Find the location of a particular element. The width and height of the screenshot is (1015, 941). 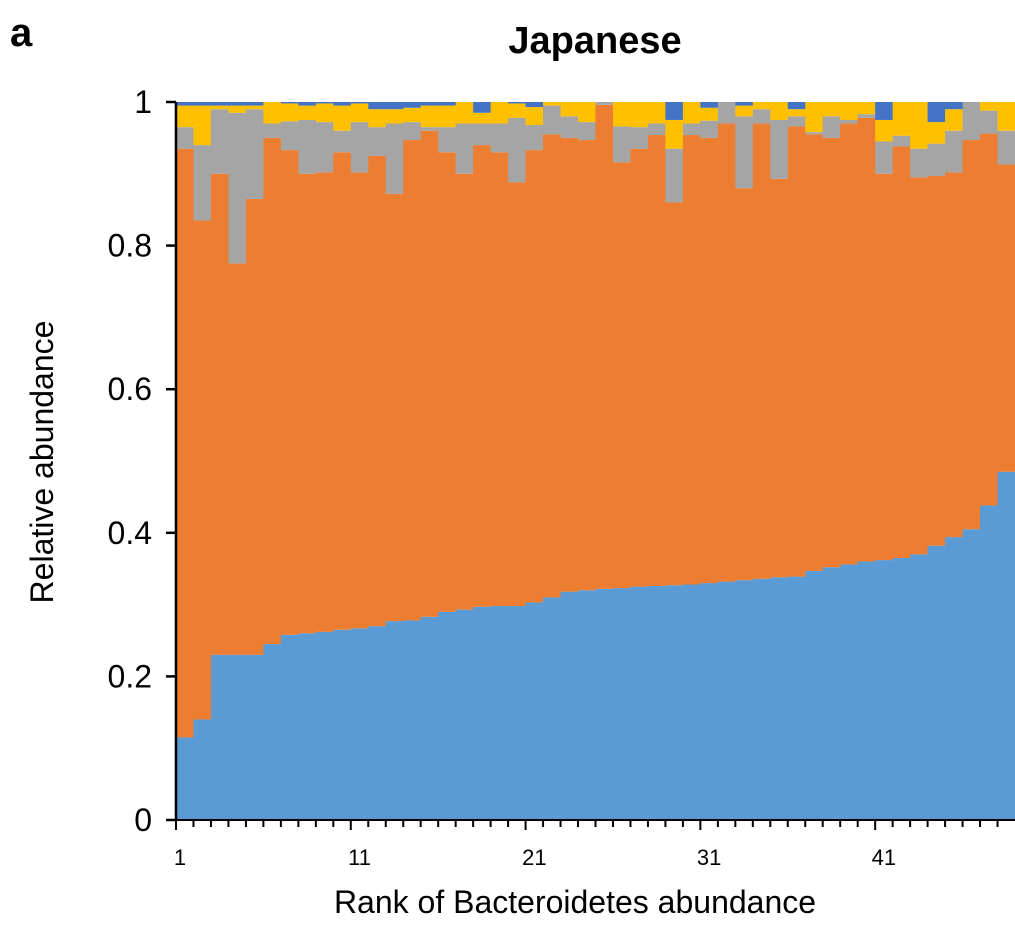

y-ticks: 0 0.2 0.4 0.6 0.8 1 is located at coordinates (142, 461).